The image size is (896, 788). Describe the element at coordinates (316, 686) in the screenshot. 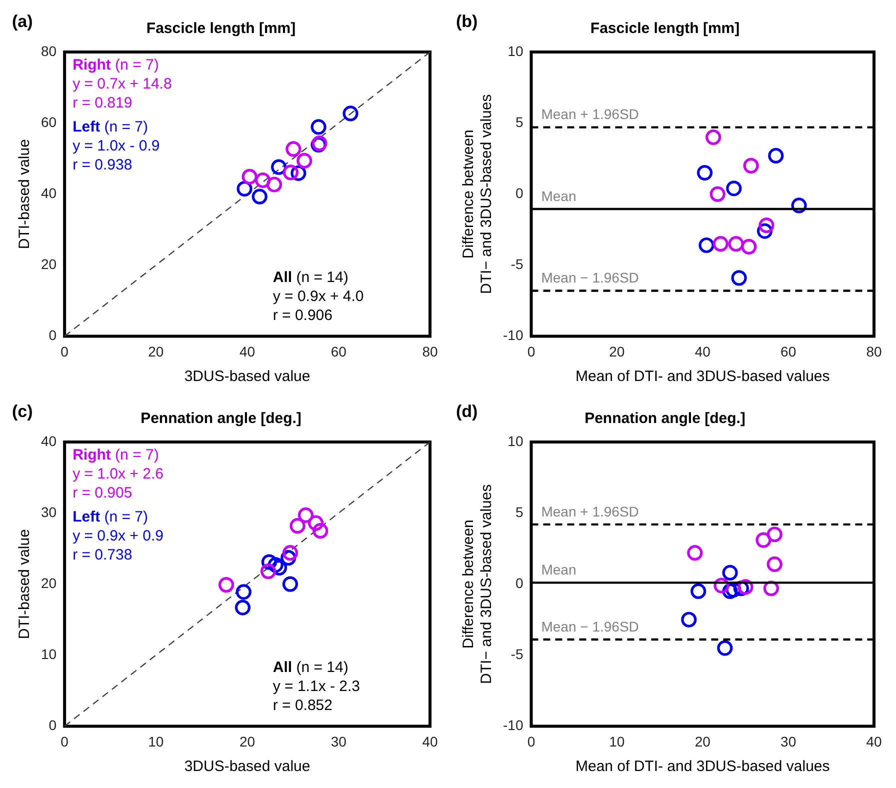

I see `annotation: y = 1.1x - 2.3` at that location.